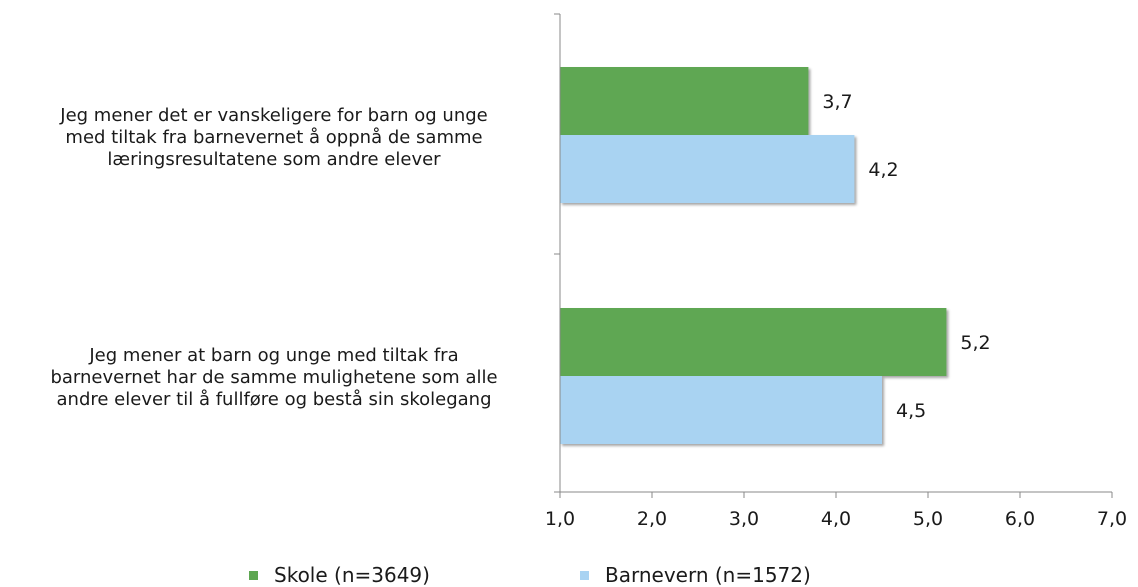 The height and width of the screenshot is (587, 1138). Describe the element at coordinates (652, 519) in the screenshot. I see `x-tick-label: 2,0` at that location.